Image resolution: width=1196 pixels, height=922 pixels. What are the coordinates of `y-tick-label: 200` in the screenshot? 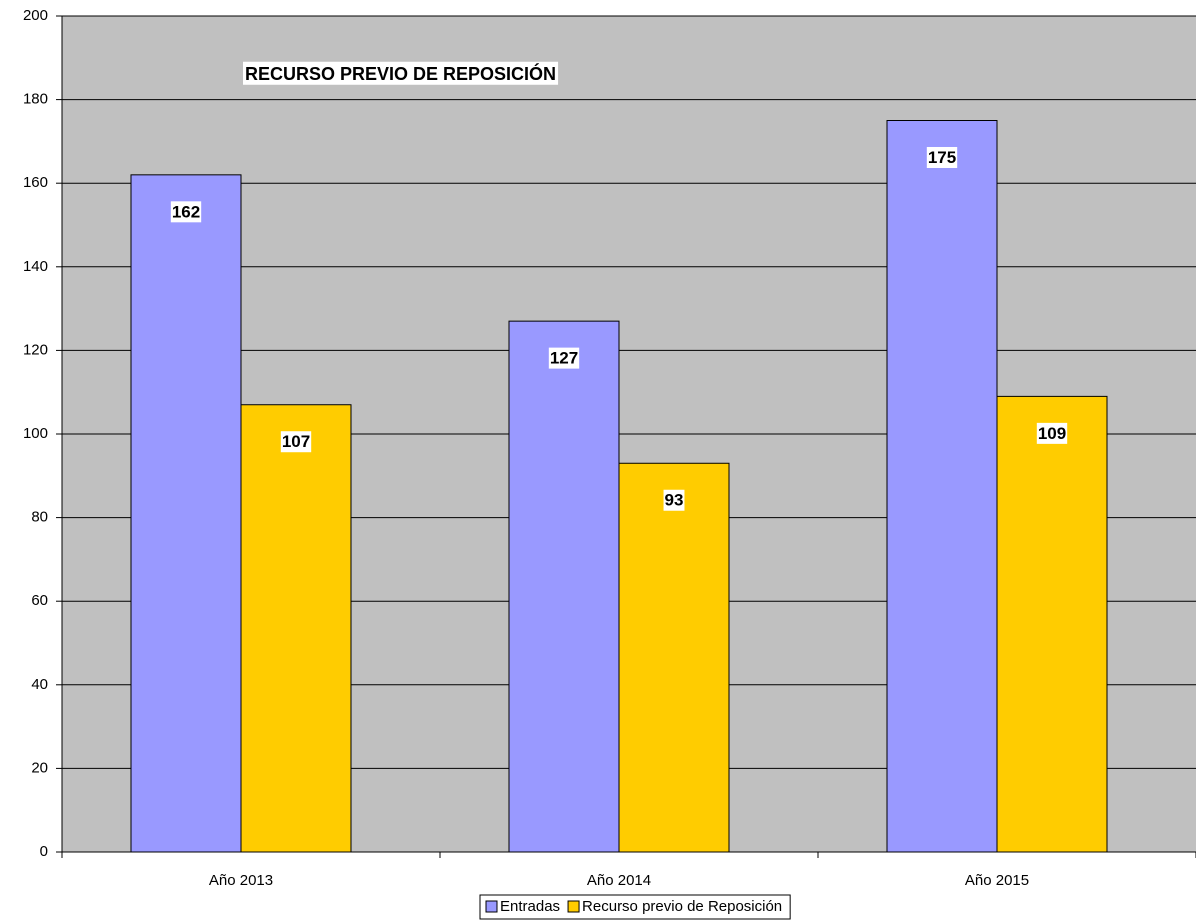 It's located at (35, 15).